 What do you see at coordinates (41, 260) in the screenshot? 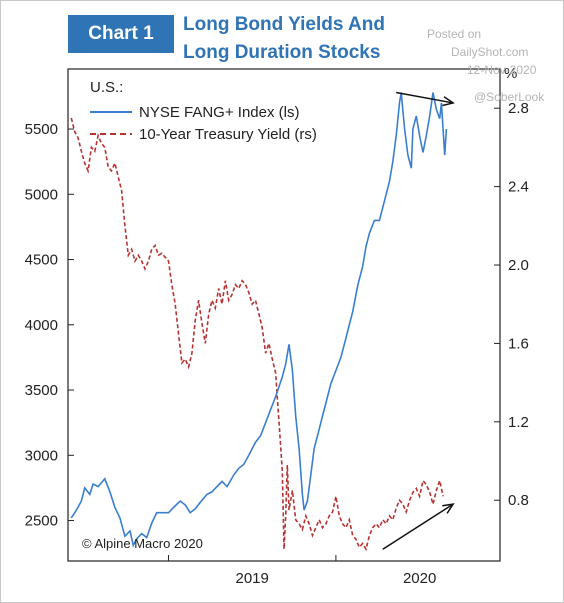
I see `left-tick-label: 4500` at bounding box center [41, 260].